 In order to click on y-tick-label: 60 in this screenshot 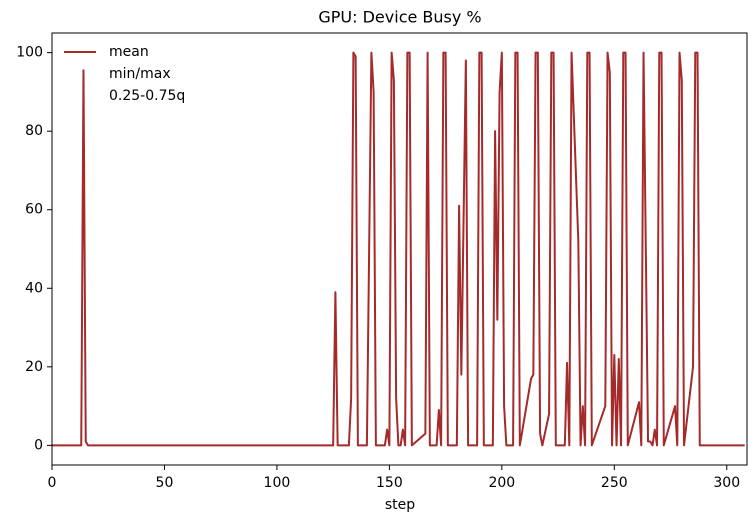, I will do `click(34, 210)`.